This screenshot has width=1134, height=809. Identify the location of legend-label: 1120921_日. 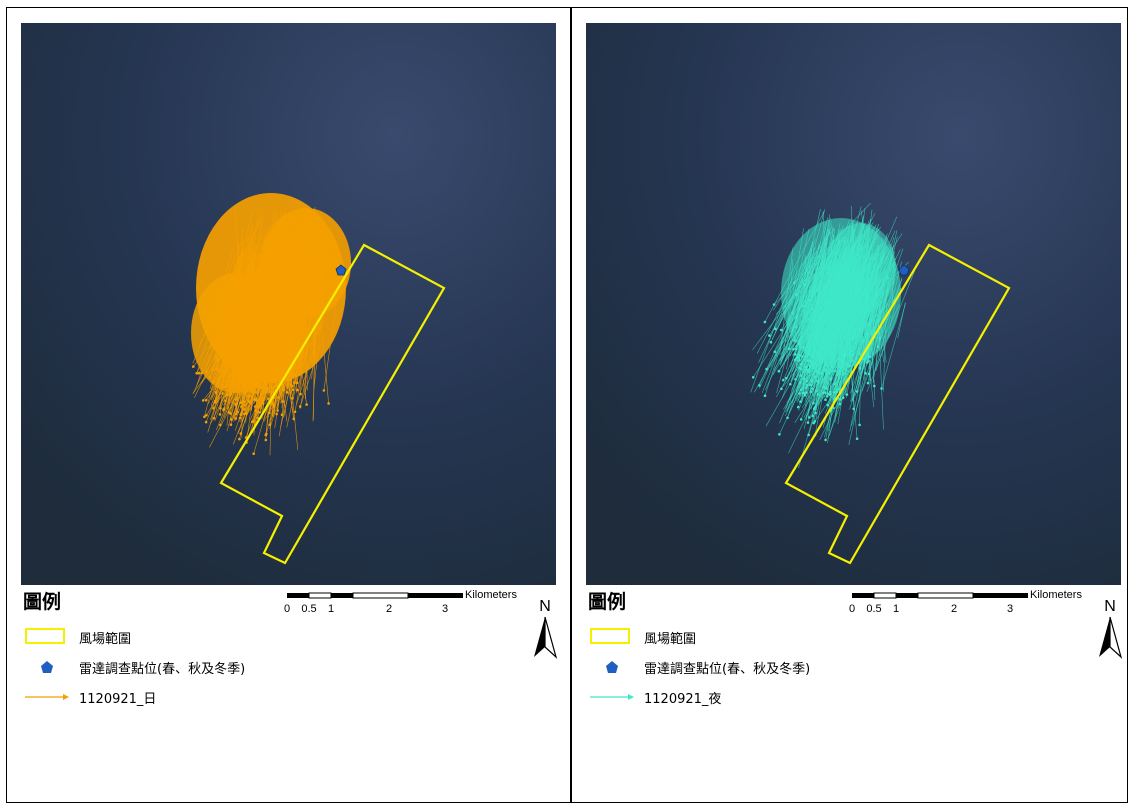
(118, 699).